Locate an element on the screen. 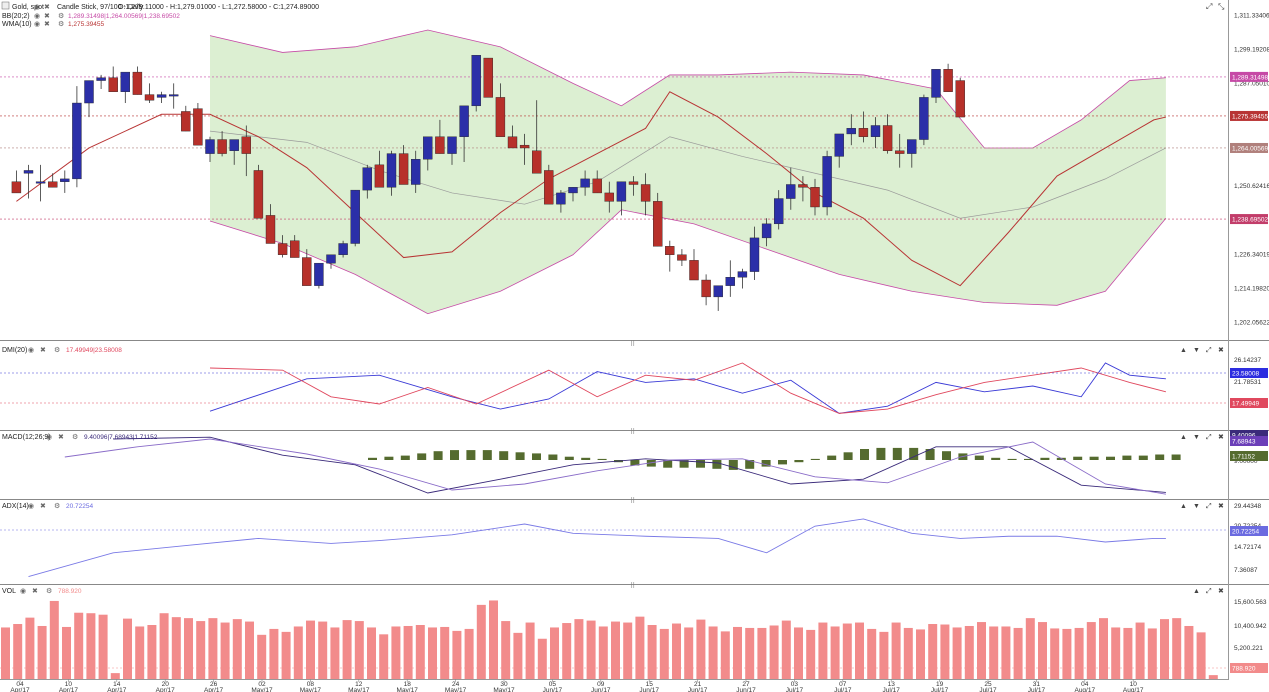 The image size is (1269, 692). bb-settings-icon: ⚙ is located at coordinates (61, 16).